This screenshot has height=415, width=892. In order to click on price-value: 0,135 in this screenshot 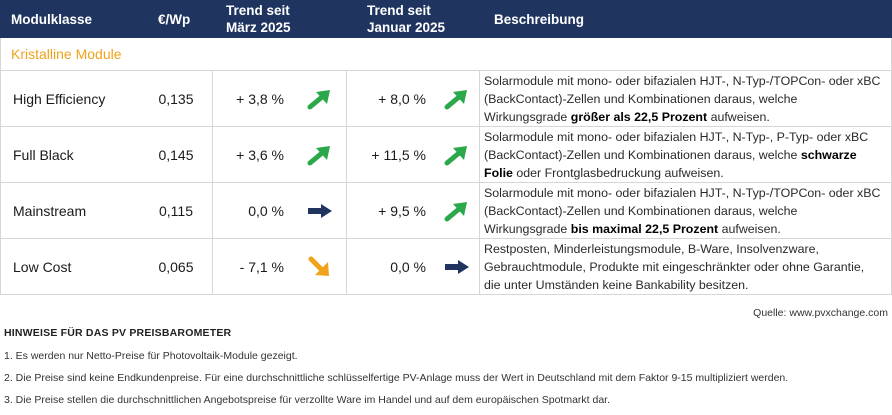, I will do `click(176, 98)`.